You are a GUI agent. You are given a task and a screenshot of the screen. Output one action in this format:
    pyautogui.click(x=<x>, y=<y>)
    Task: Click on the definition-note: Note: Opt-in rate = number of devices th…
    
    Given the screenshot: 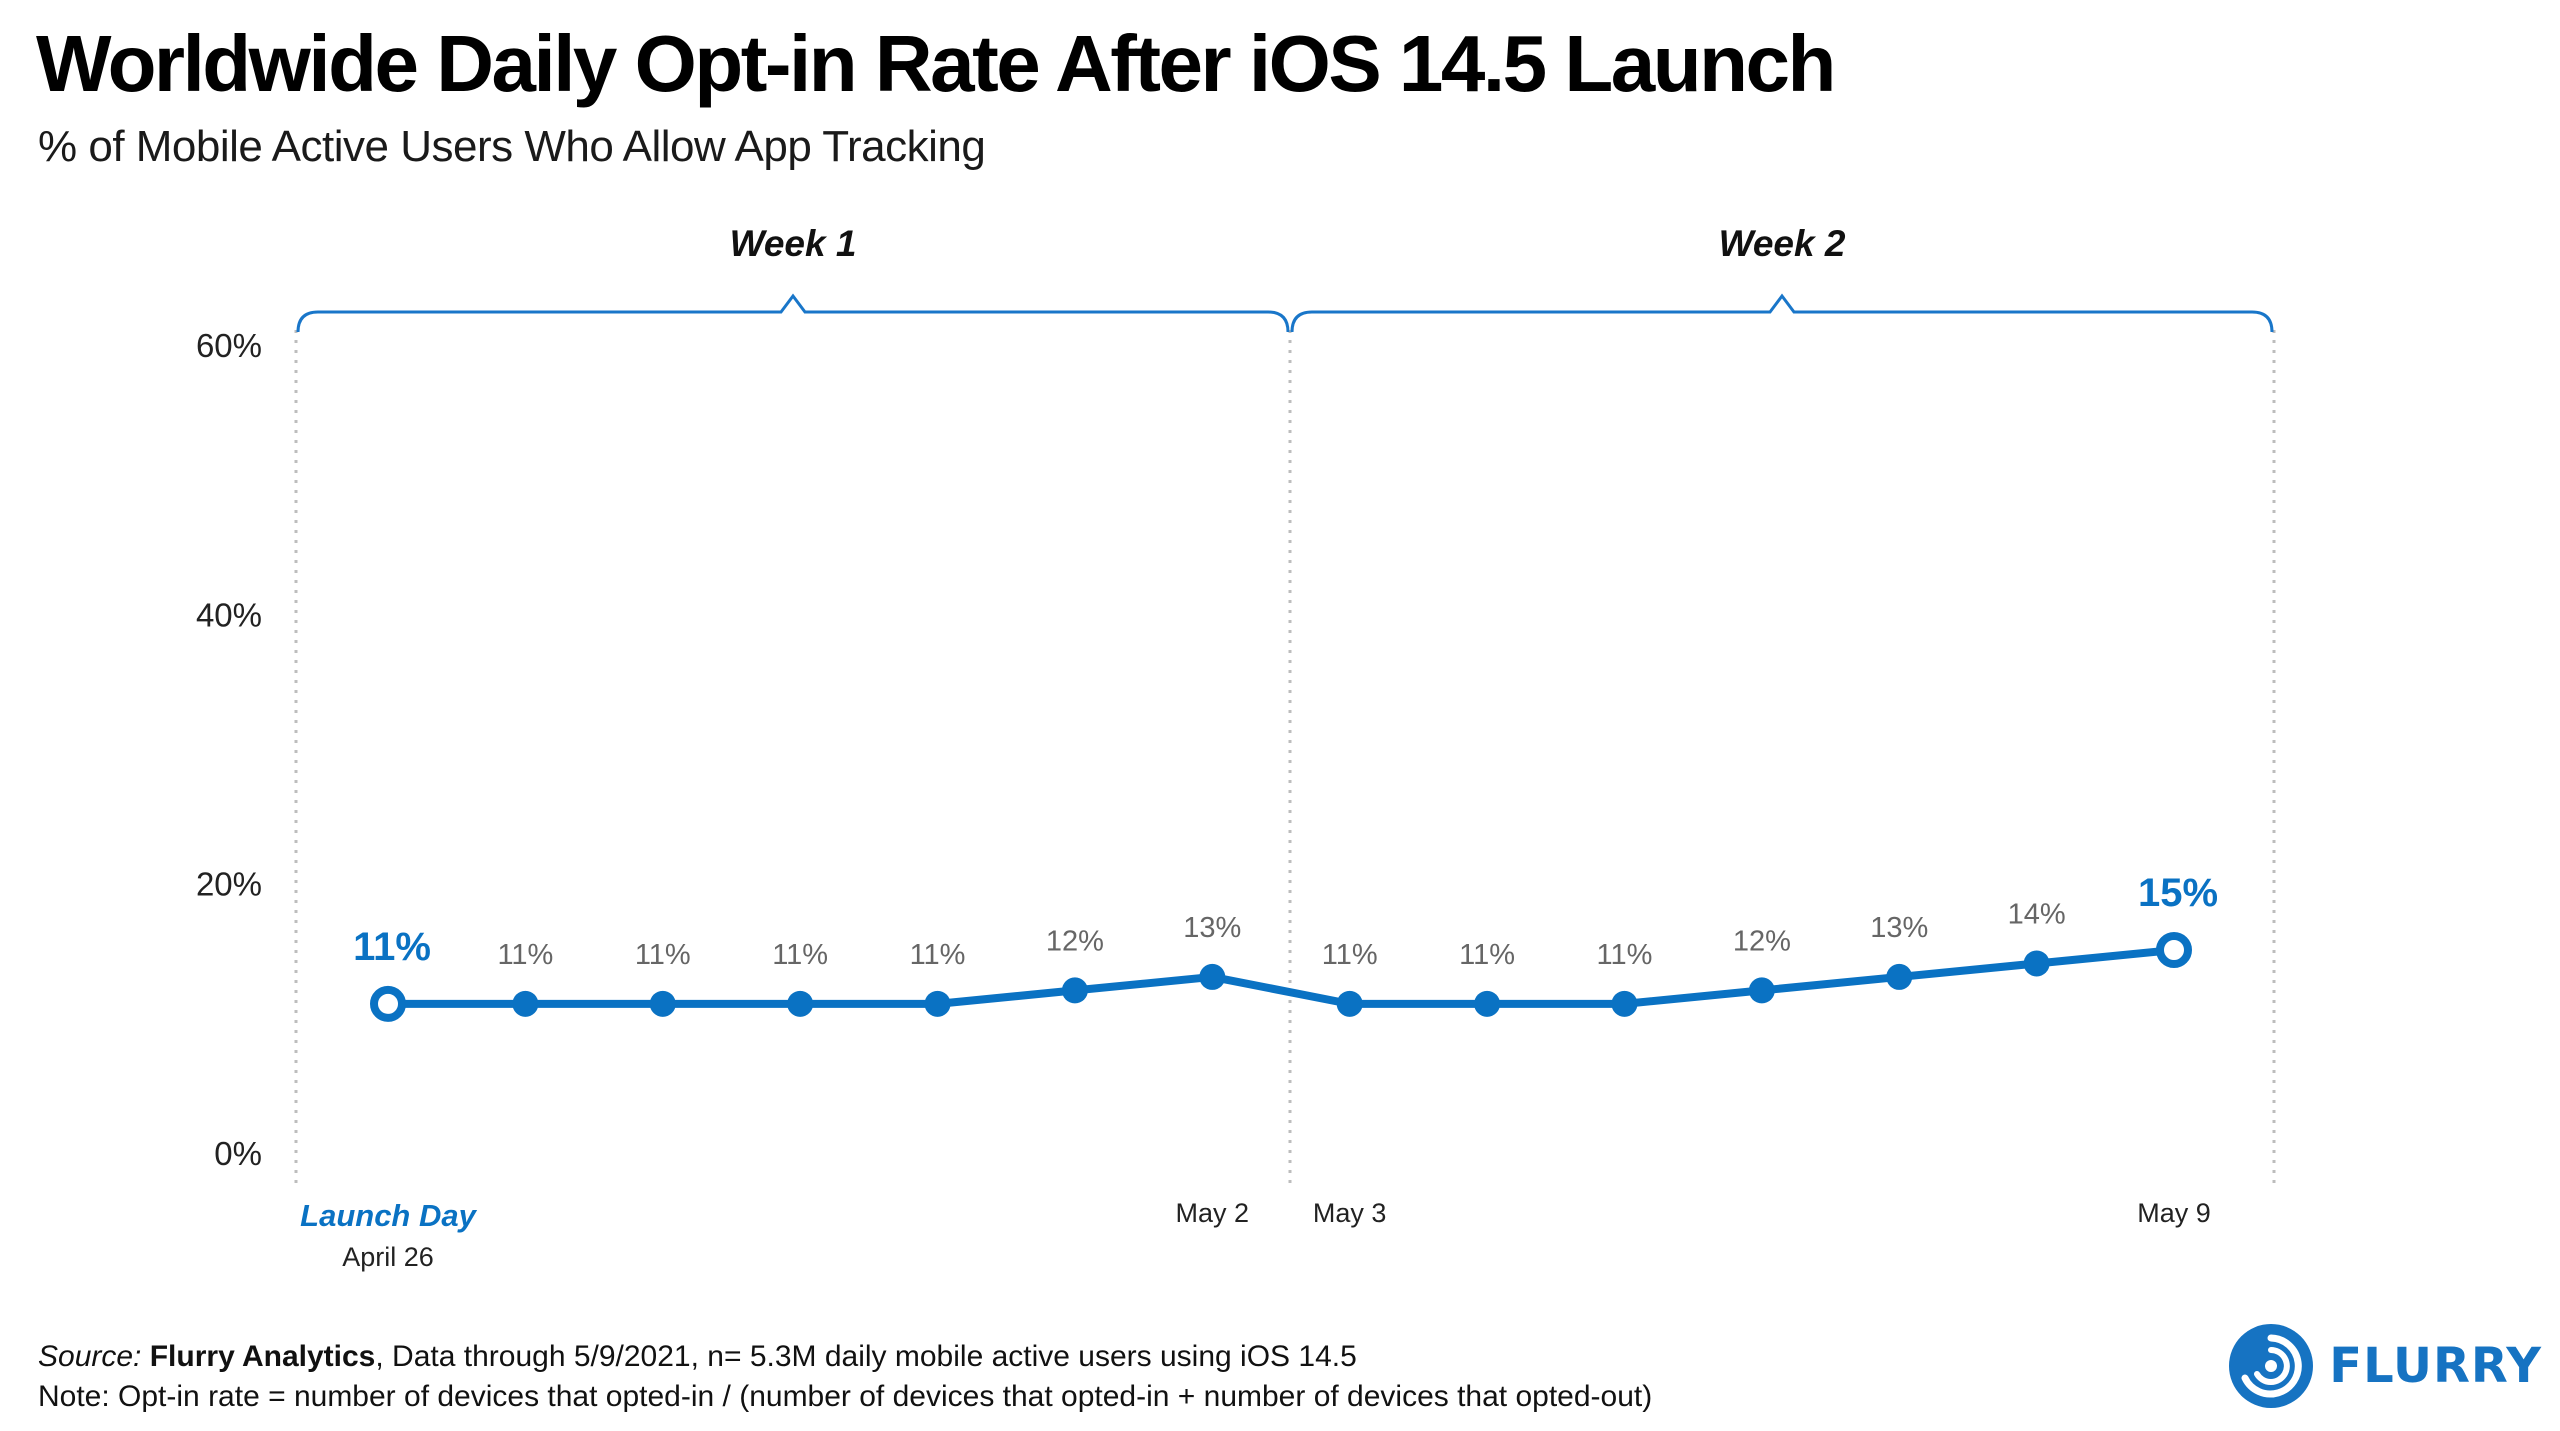 What is the action you would take?
    pyautogui.click(x=845, y=1396)
    